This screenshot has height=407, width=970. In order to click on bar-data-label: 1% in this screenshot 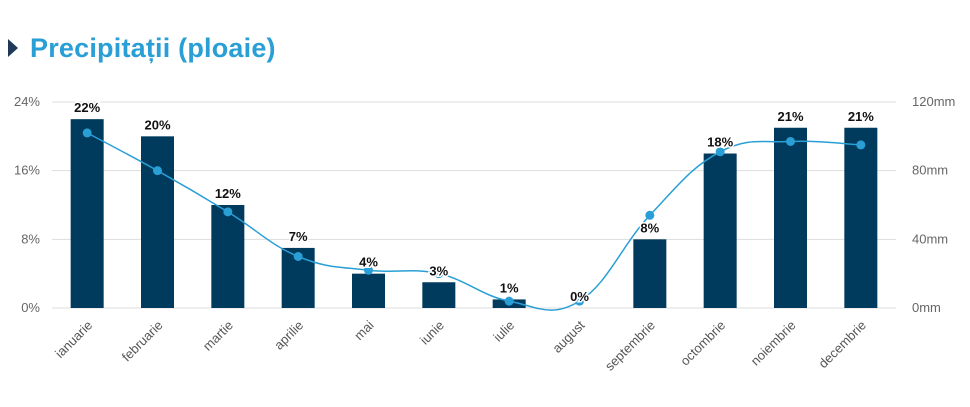, I will do `click(509, 287)`.